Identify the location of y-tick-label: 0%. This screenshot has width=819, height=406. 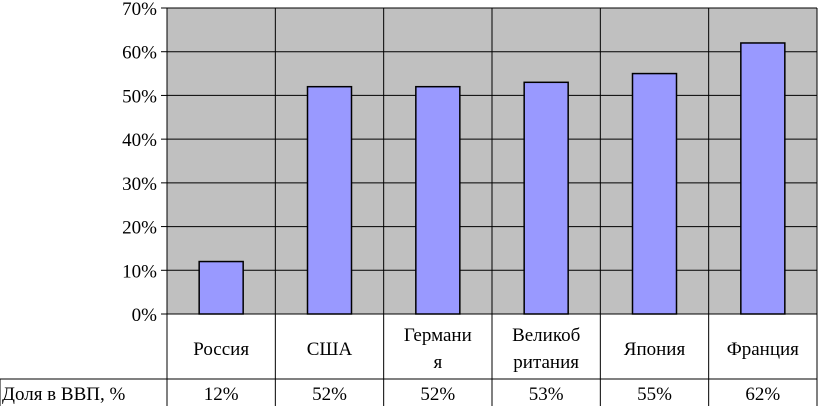
(145, 315).